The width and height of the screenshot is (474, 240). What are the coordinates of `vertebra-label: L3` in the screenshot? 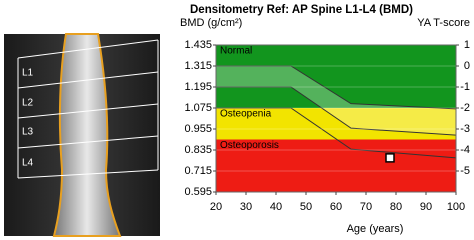 It's located at (28, 132).